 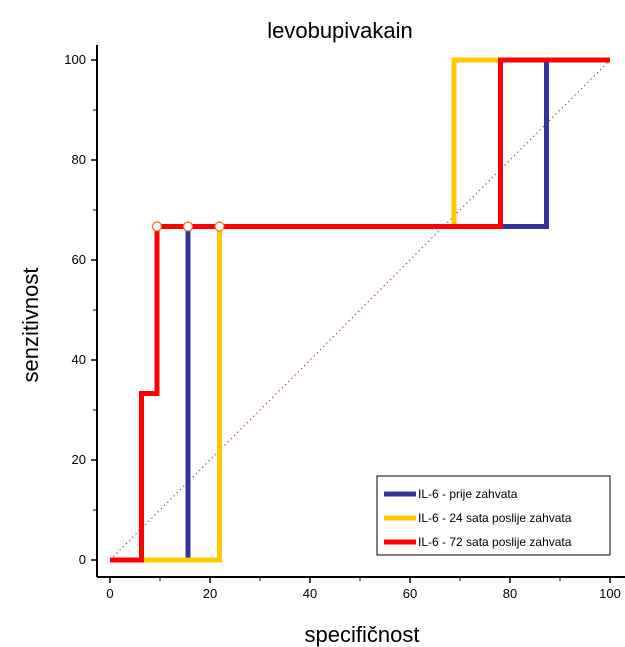 What do you see at coordinates (79, 159) in the screenshot?
I see `y-tick-label: 80` at bounding box center [79, 159].